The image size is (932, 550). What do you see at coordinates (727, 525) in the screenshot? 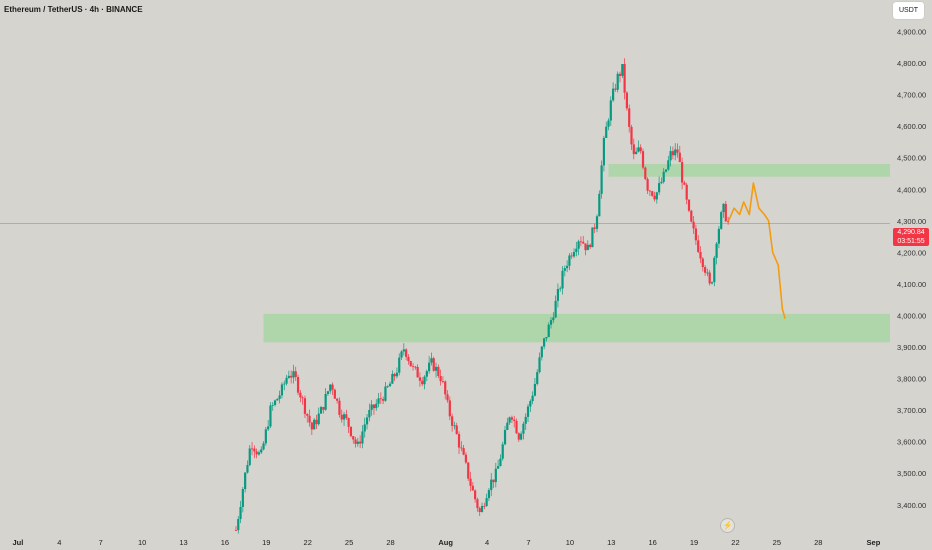
I see `bolt-icon: ⚡` at bounding box center [727, 525].